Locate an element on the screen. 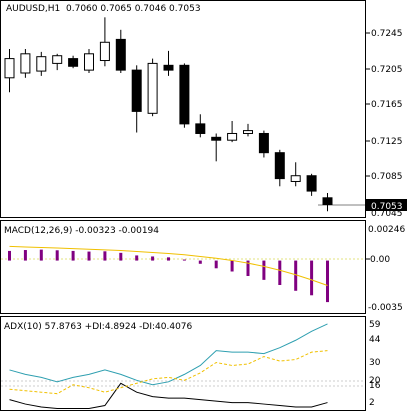  adx-tick-label: 44 is located at coordinates (375, 340).